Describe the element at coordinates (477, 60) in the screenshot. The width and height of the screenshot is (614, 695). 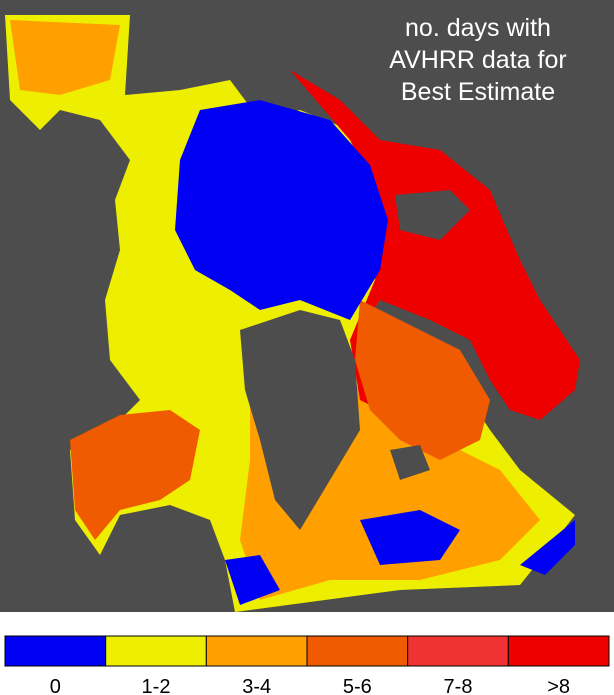
I see `title-line: AVHRR data for` at that location.